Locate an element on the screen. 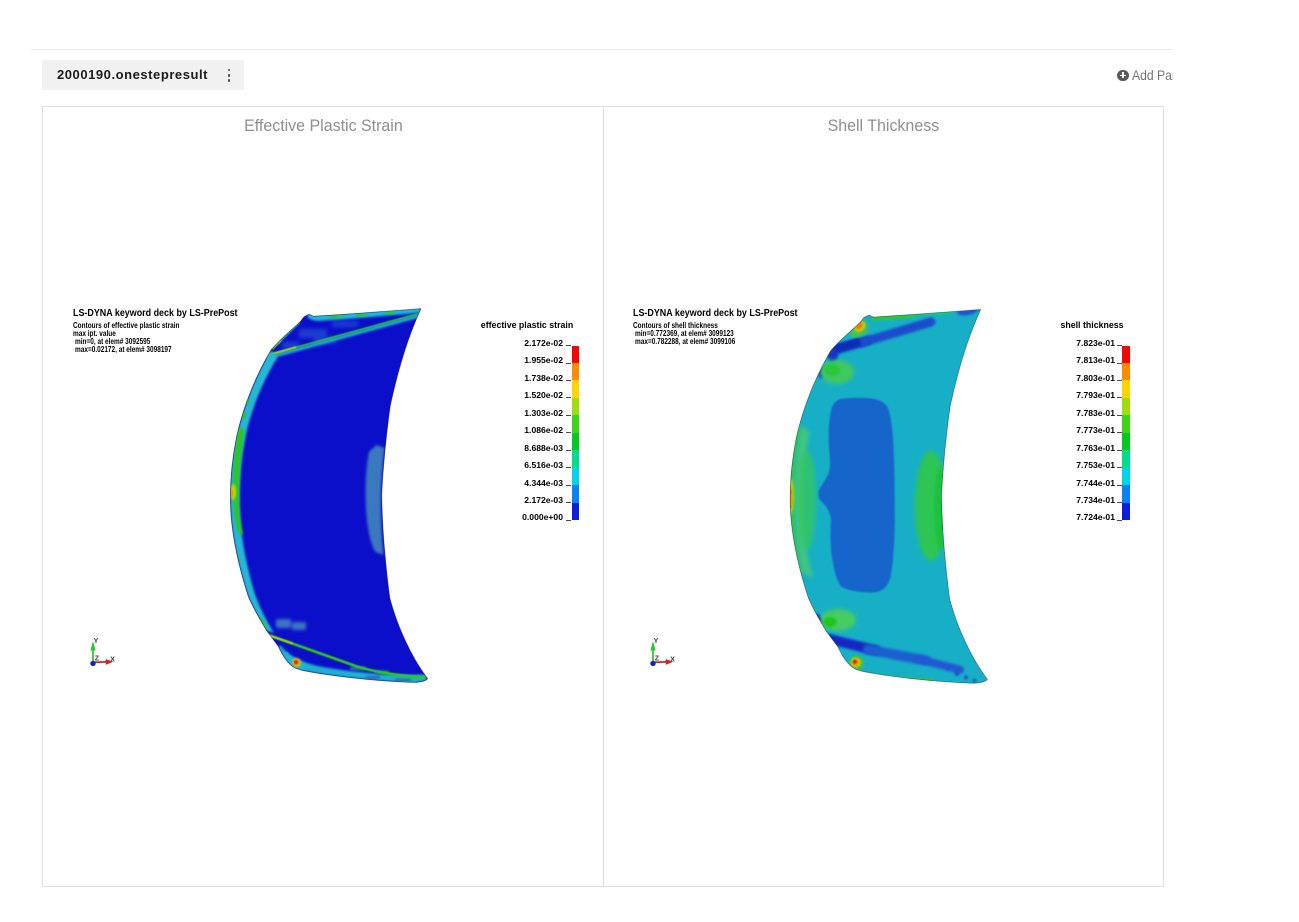  svg-text: Y is located at coordinates (96, 641).